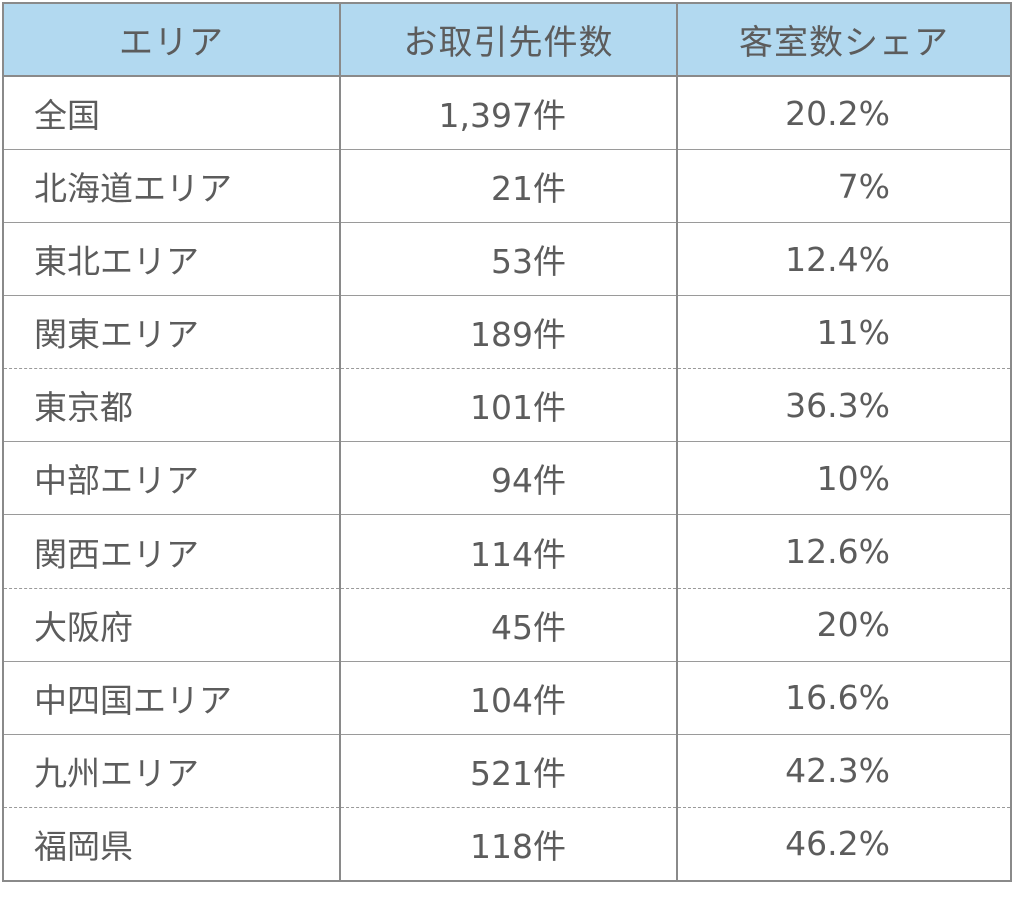  I want to click on table-row: 関西エリア 114件 12.6%, so click(507, 551).